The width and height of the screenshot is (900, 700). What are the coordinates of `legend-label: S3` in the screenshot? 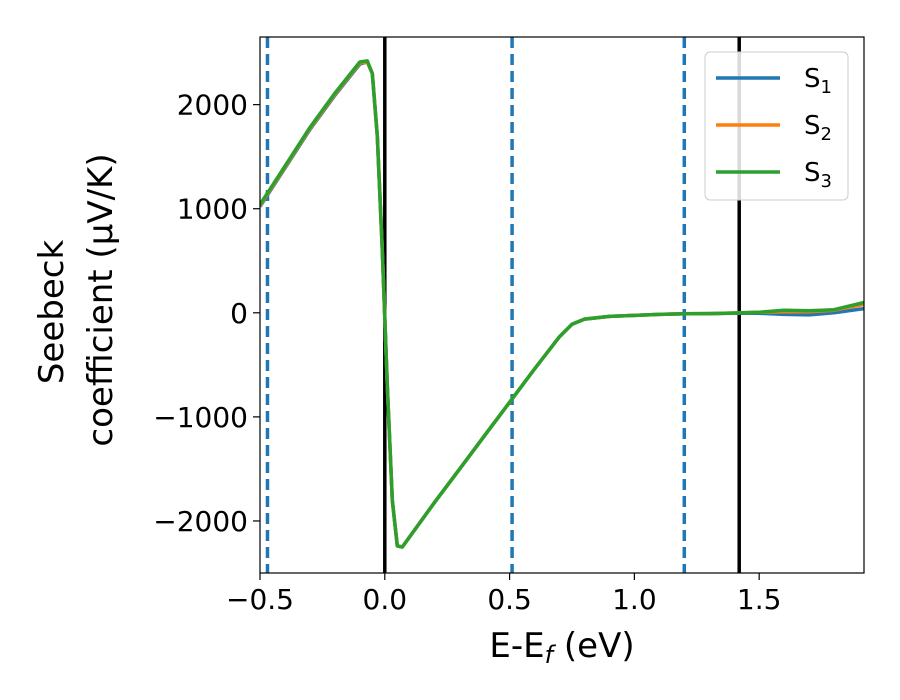 It's located at (818, 175).